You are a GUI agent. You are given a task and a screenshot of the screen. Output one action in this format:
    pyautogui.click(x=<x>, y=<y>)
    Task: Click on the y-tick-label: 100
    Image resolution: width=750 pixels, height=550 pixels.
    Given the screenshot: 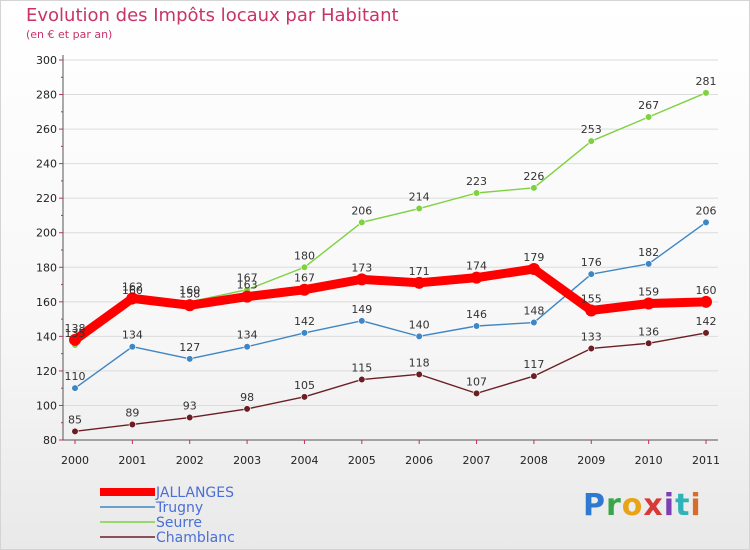 What is the action you would take?
    pyautogui.click(x=46, y=405)
    